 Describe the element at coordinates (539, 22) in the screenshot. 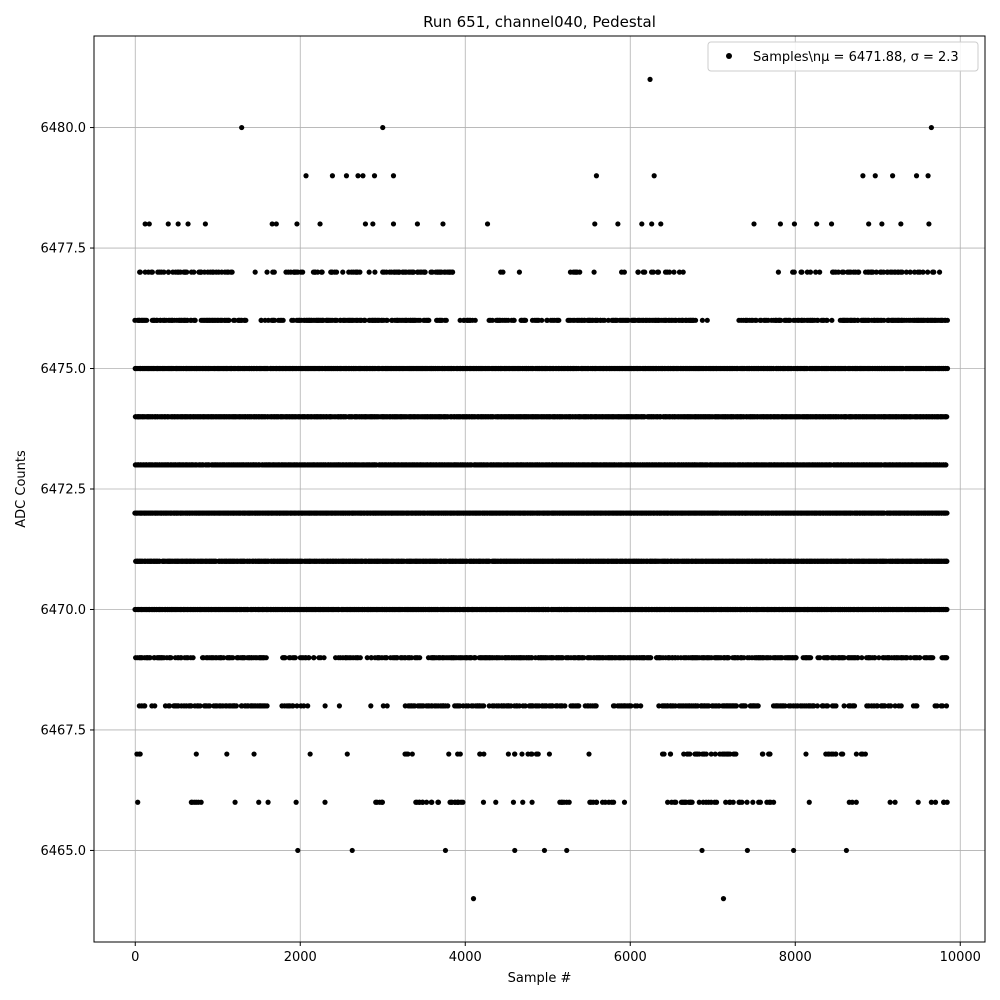

I see `chart-title: Run 651, channel040, Pedestal` at that location.